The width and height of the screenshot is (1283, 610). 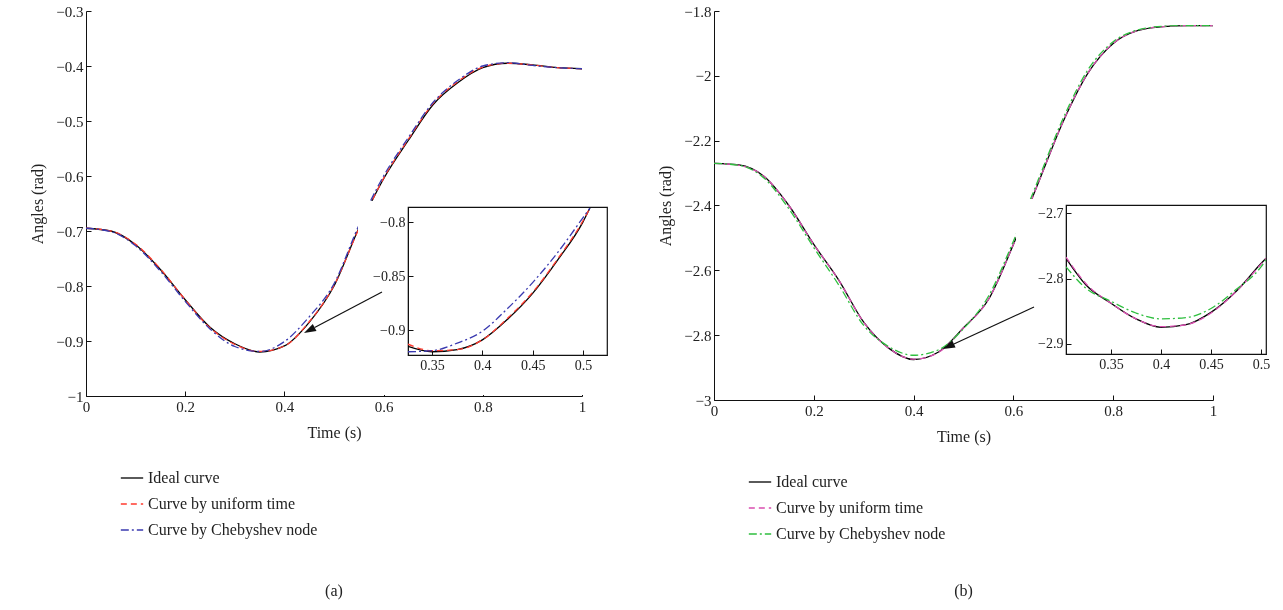 I want to click on y-tick-label: −2.4, so click(x=698, y=206).